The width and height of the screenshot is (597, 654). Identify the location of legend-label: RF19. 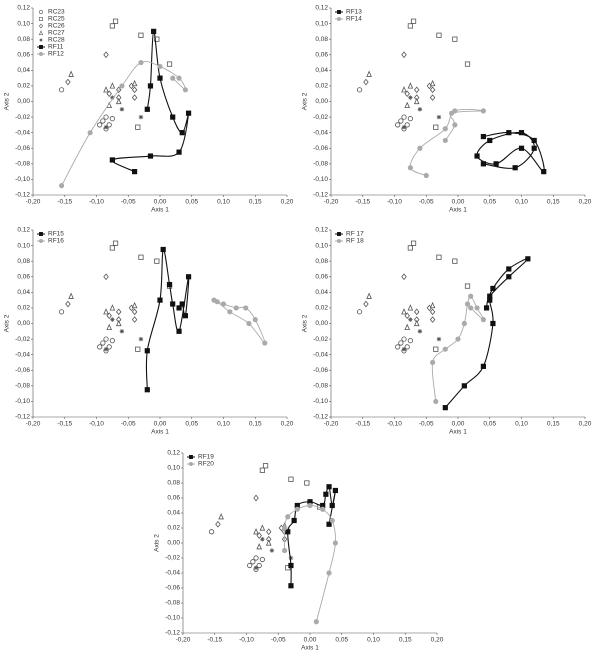
(206, 457).